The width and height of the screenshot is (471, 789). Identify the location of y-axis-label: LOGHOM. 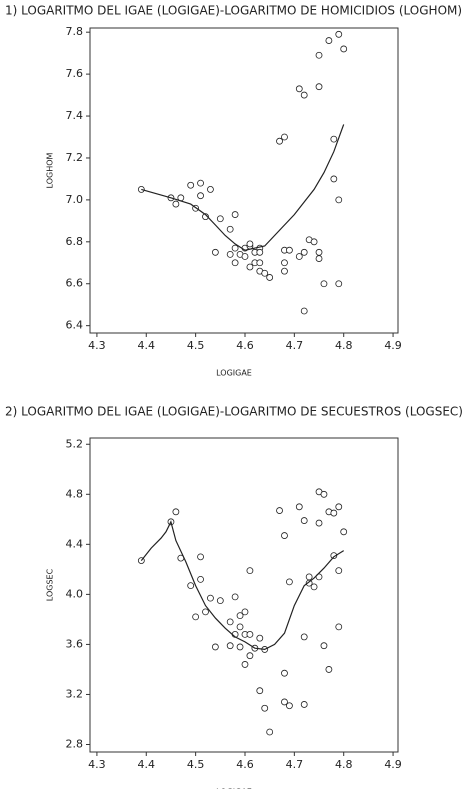
(50, 170).